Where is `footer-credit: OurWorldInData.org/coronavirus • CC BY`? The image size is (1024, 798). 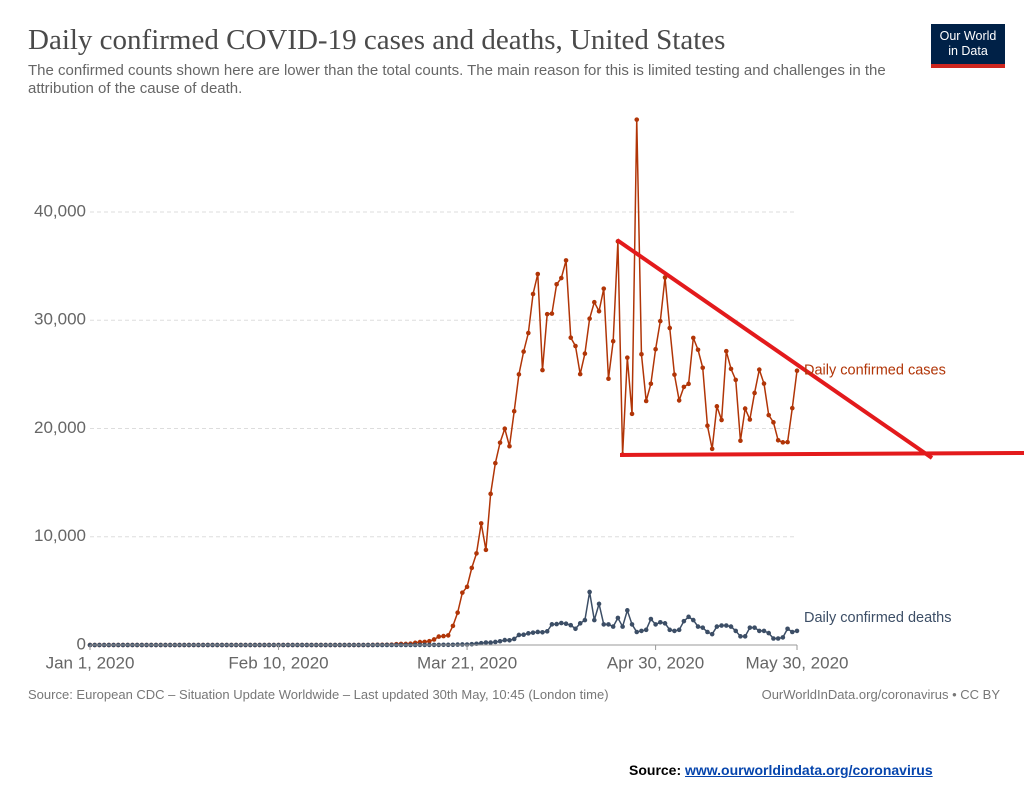
footer-credit: OurWorldInData.org/coronavirus • CC BY is located at coordinates (880, 694).